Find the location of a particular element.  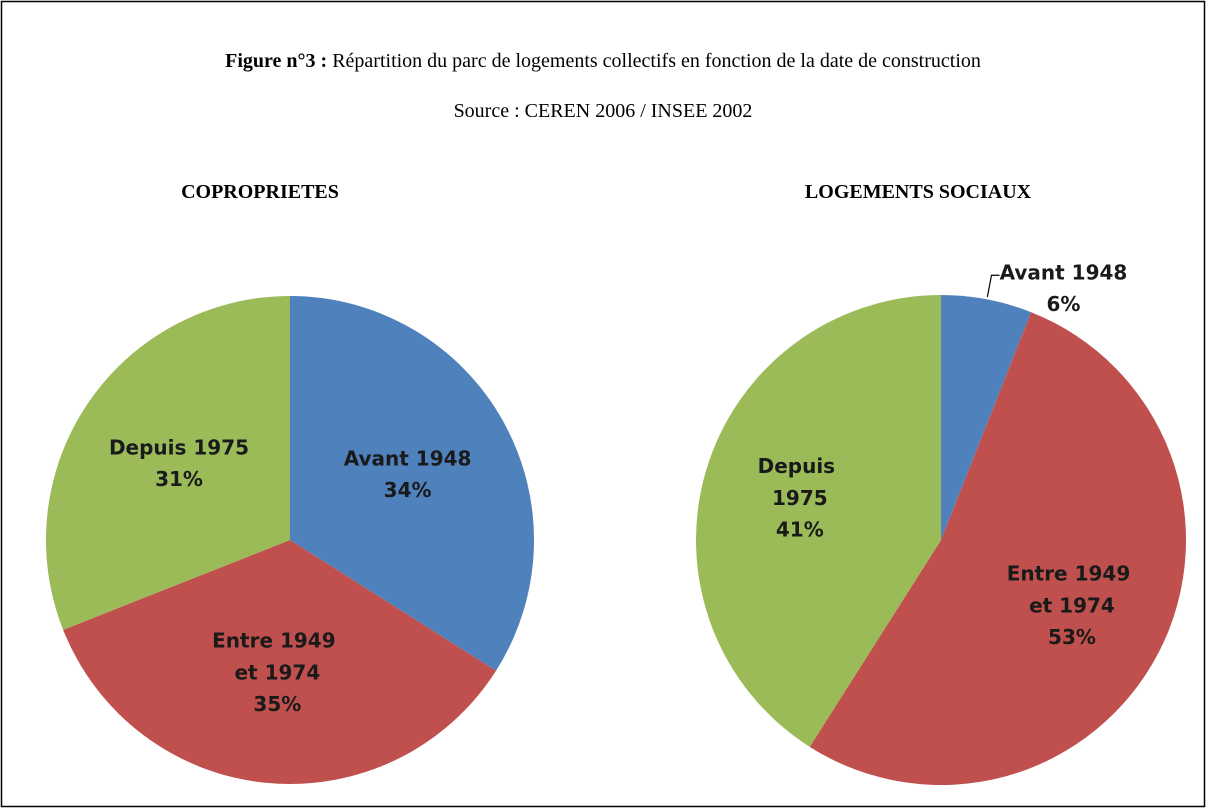

slice-value-label: 34% is located at coordinates (408, 490).